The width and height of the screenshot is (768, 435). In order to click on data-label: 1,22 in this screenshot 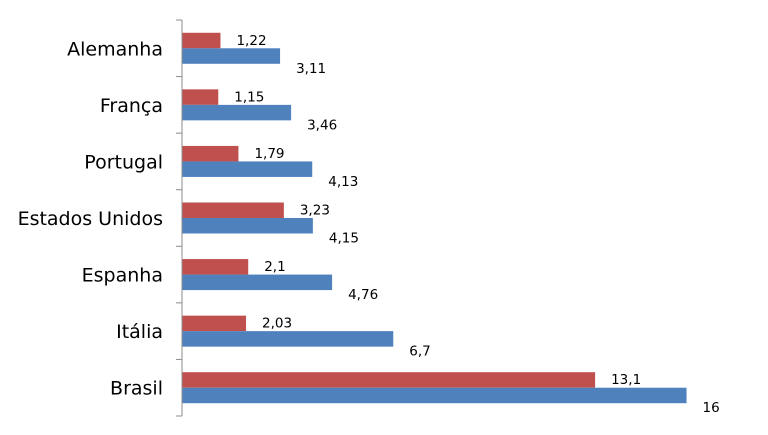, I will do `click(251, 41)`.